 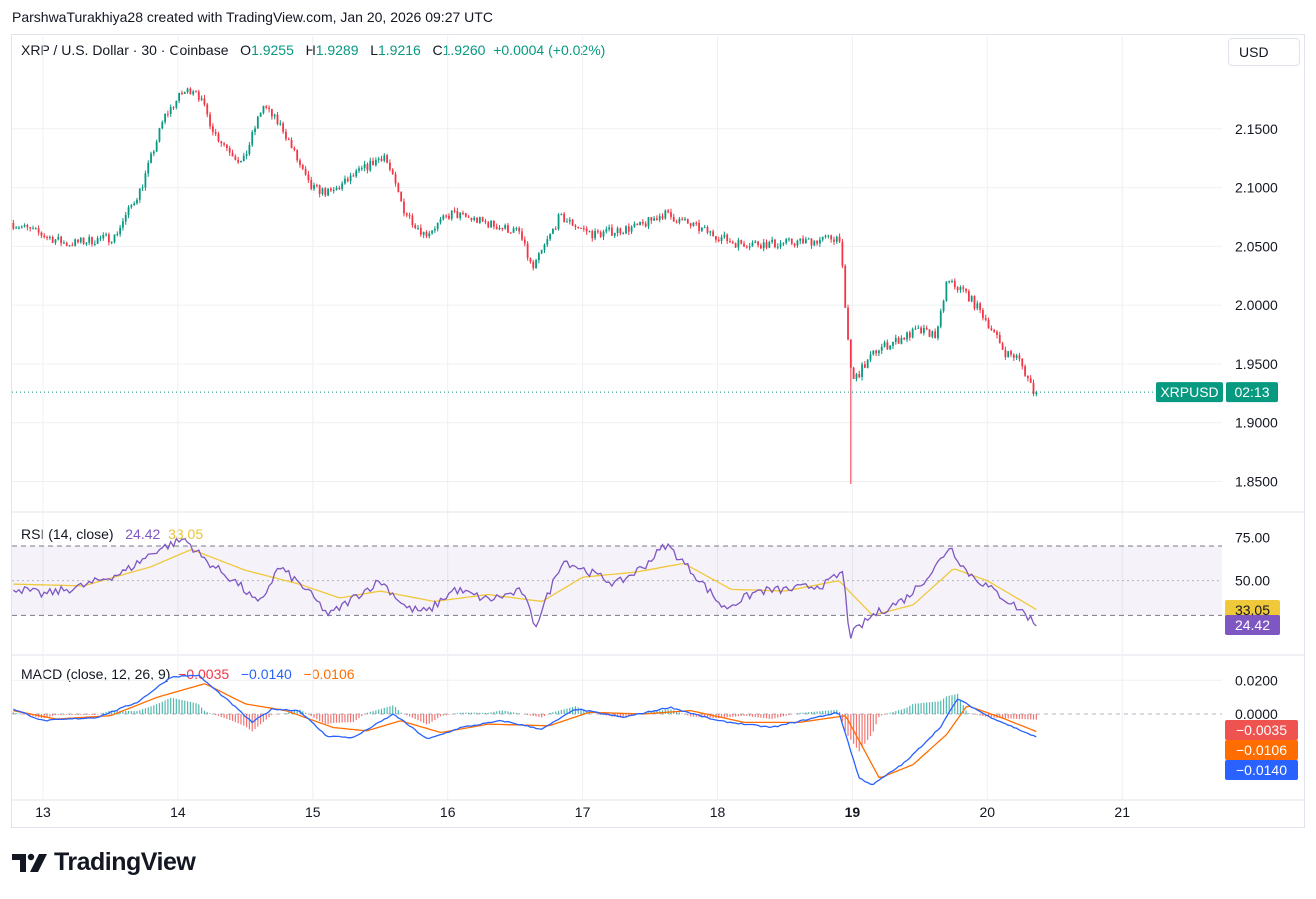 I want to click on close-label: C, so click(x=437, y=50).